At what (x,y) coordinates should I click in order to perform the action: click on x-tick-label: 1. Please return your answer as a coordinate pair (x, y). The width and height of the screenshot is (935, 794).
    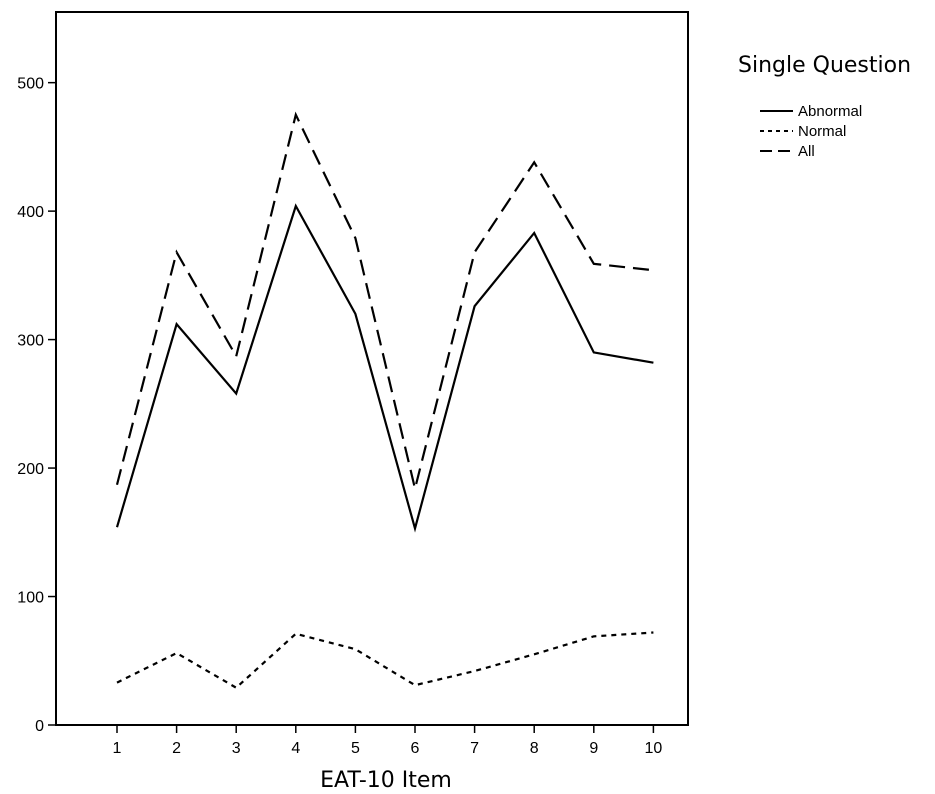
    Looking at the image, I should click on (117, 748).